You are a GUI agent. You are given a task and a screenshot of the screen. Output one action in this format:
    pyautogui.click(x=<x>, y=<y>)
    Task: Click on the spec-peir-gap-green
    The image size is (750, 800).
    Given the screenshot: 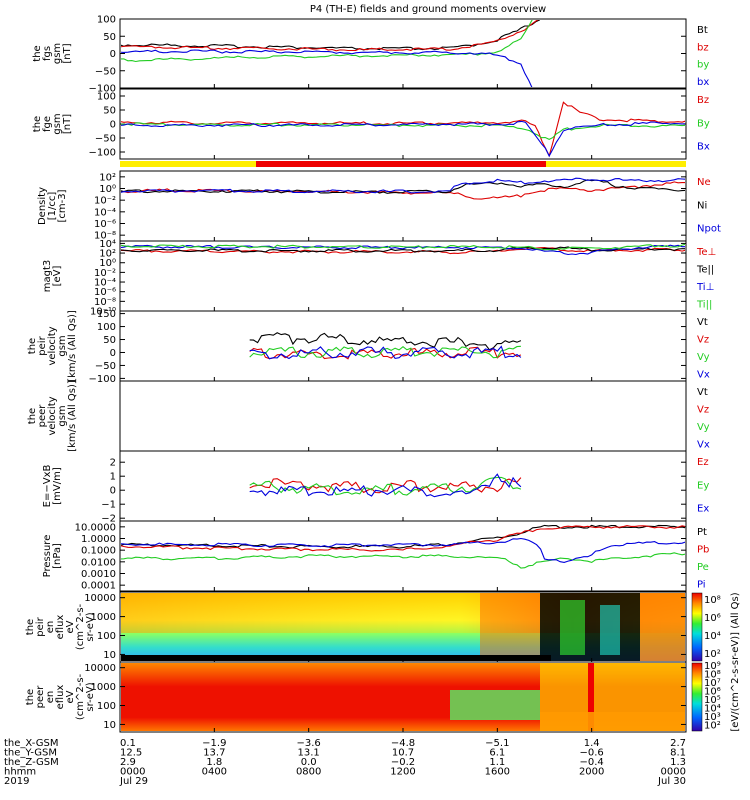 What is the action you would take?
    pyautogui.click(x=572, y=627)
    